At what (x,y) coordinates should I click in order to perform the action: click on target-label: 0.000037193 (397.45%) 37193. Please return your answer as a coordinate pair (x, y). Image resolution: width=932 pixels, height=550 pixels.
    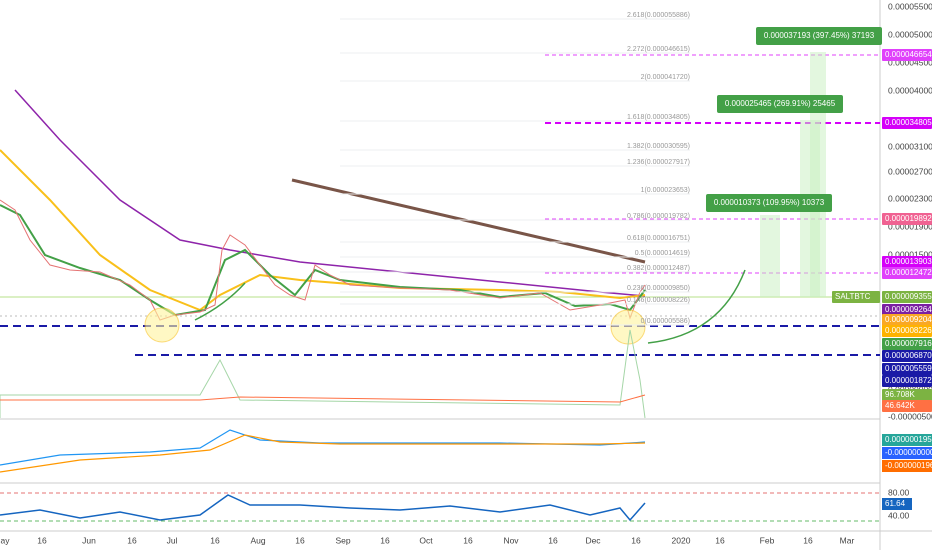
    Looking at the image, I should click on (819, 35).